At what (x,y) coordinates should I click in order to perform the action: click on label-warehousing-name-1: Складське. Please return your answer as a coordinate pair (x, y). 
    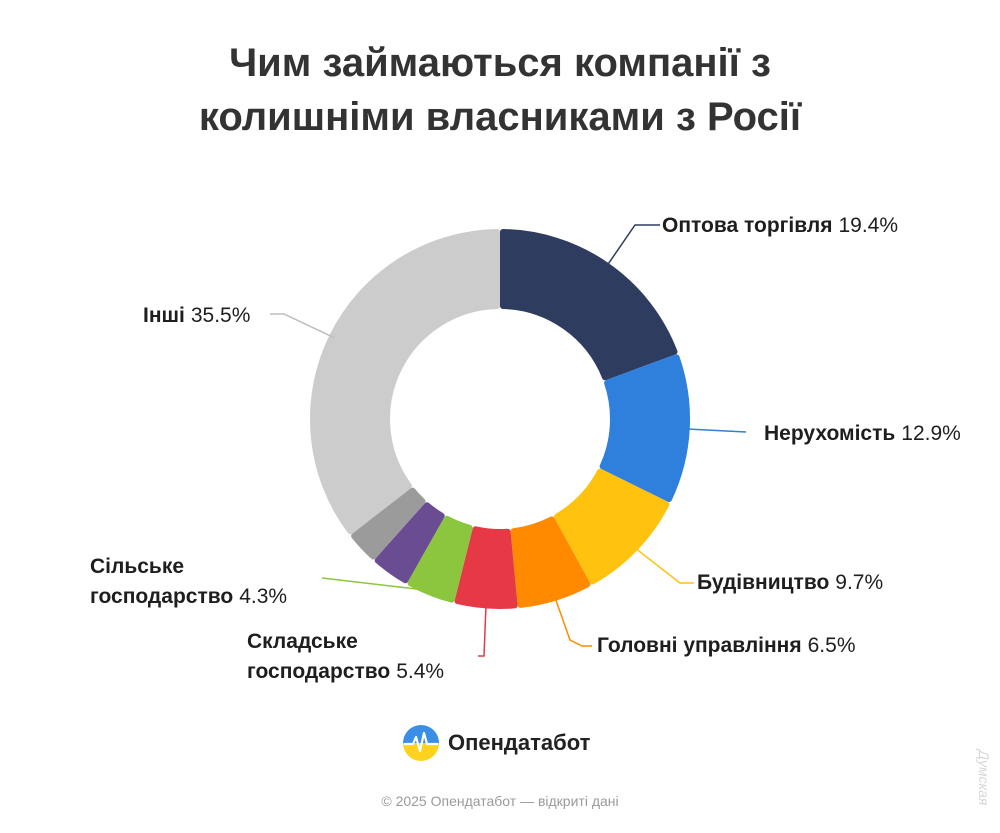
    Looking at the image, I should click on (302, 641).